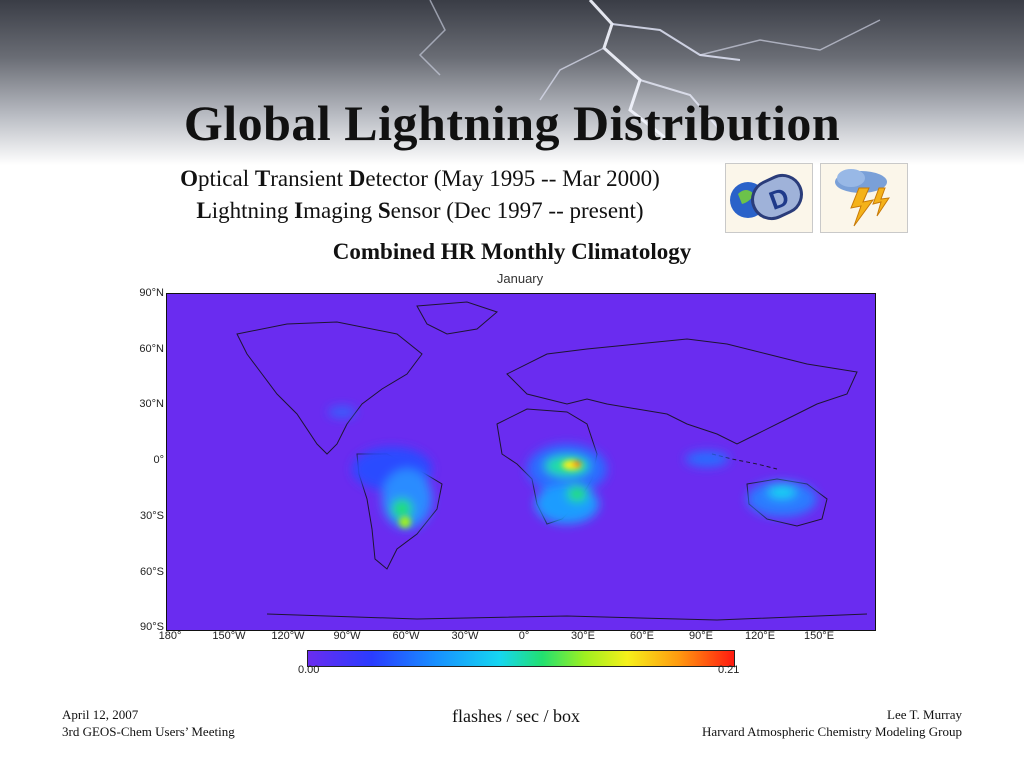 Image resolution: width=1024 pixels, height=768 pixels. I want to click on lon-label: 120°E, so click(760, 636).